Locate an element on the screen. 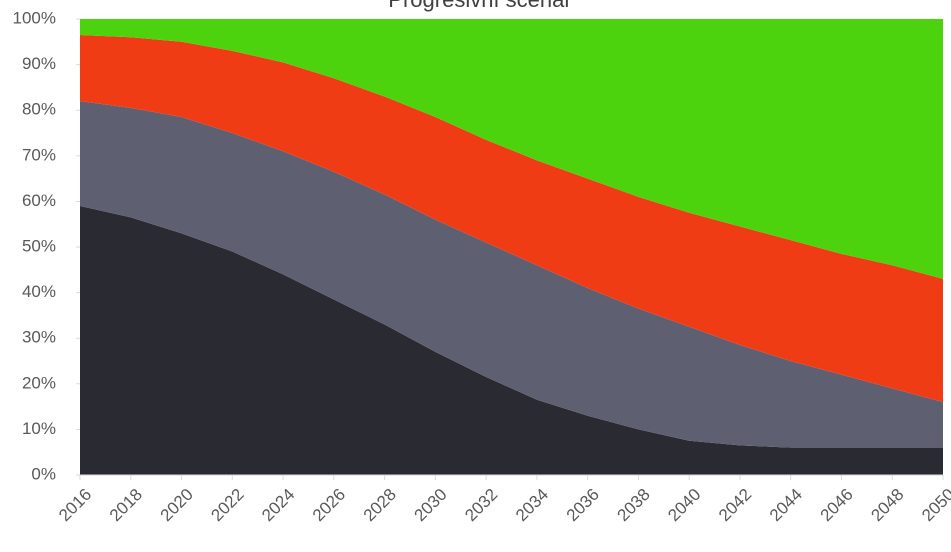 The height and width of the screenshot is (552, 951). y-tick-label: 40% is located at coordinates (39, 291).